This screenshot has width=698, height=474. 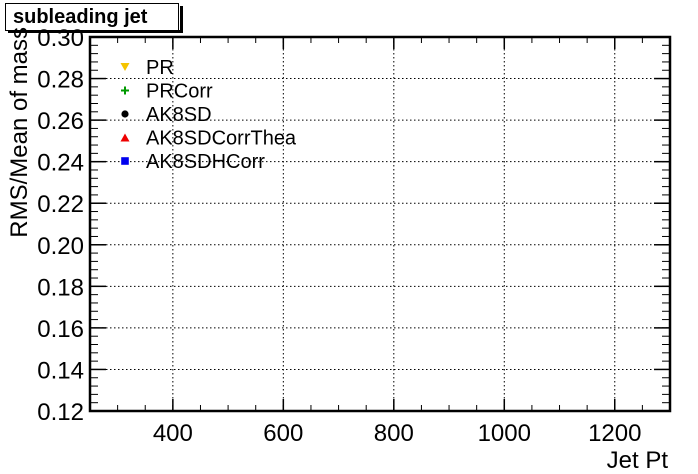 I want to click on y-tick-label: 0.14, so click(x=60, y=370).